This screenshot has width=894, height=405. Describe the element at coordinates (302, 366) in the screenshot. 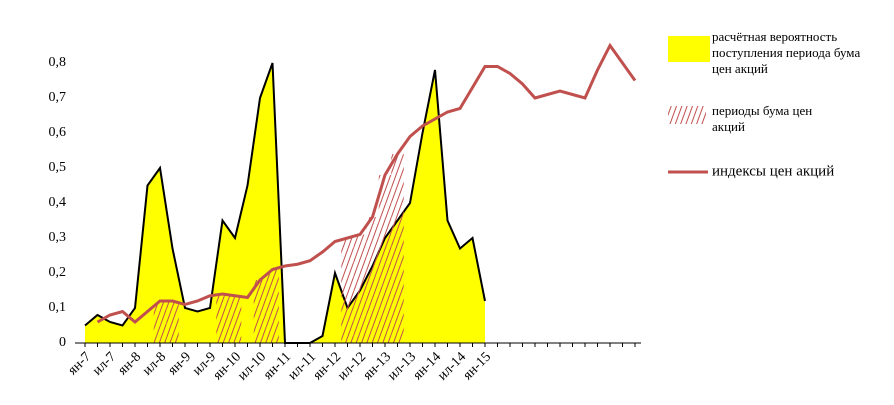

I see `x-tick-label: ил-11` at that location.